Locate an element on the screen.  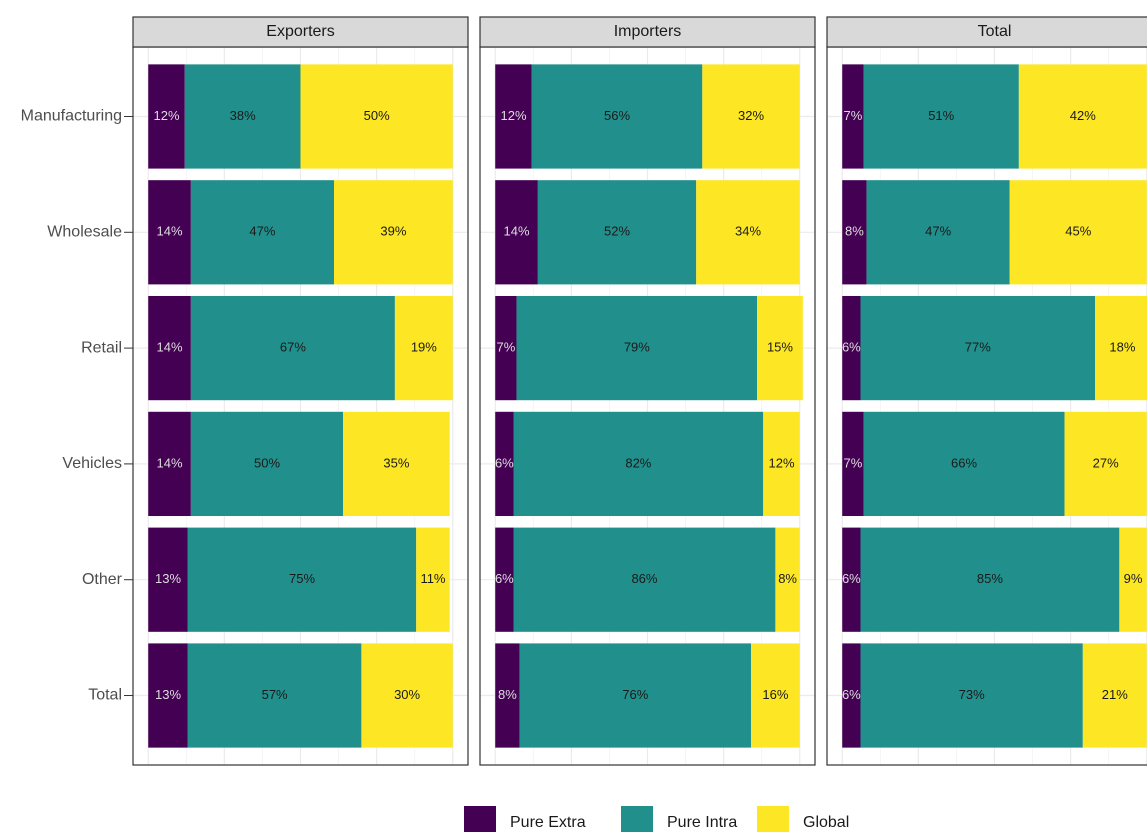
data-label: 9% is located at coordinates (1133, 578).